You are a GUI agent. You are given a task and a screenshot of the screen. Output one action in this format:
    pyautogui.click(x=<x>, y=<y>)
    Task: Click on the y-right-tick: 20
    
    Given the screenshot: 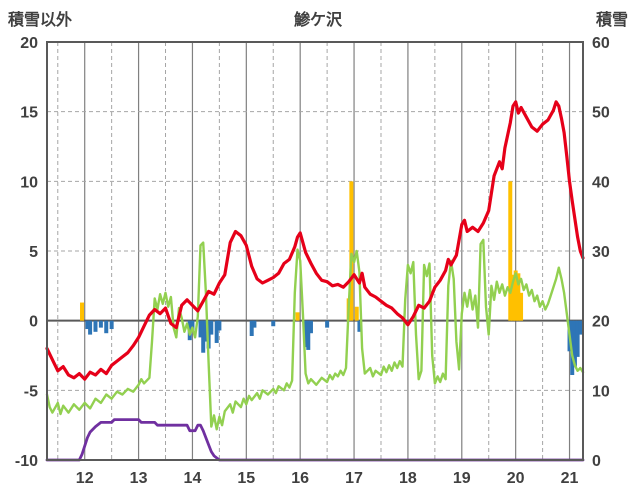 What is the action you would take?
    pyautogui.click(x=601, y=322)
    